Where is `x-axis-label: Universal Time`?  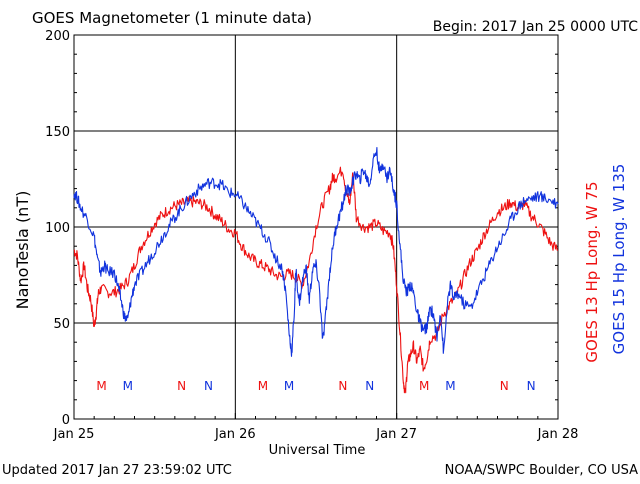
x-axis-label: Universal Time is located at coordinates (317, 450).